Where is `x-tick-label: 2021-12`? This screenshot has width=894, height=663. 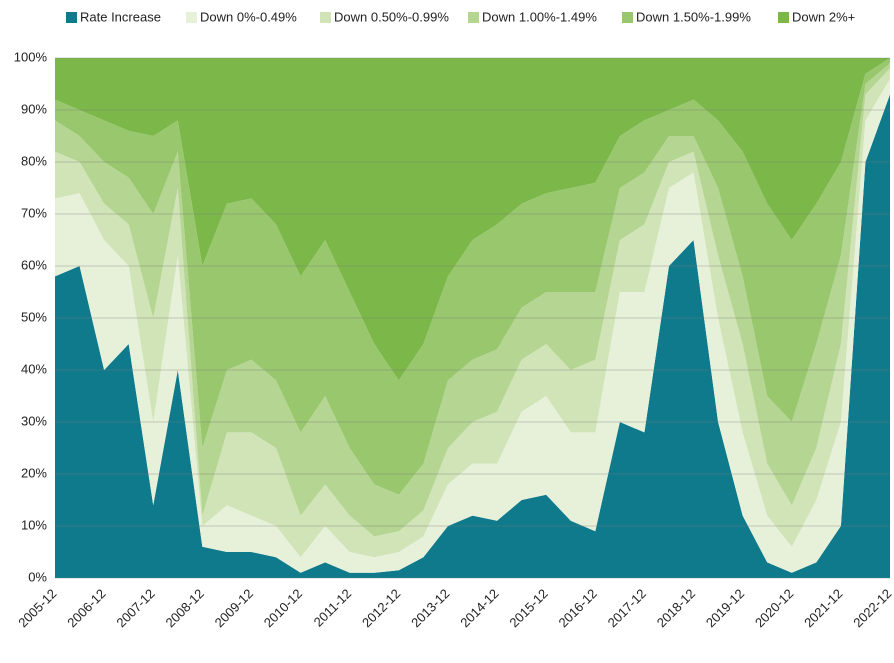 x-tick-label: 2021-12 is located at coordinates (823, 608).